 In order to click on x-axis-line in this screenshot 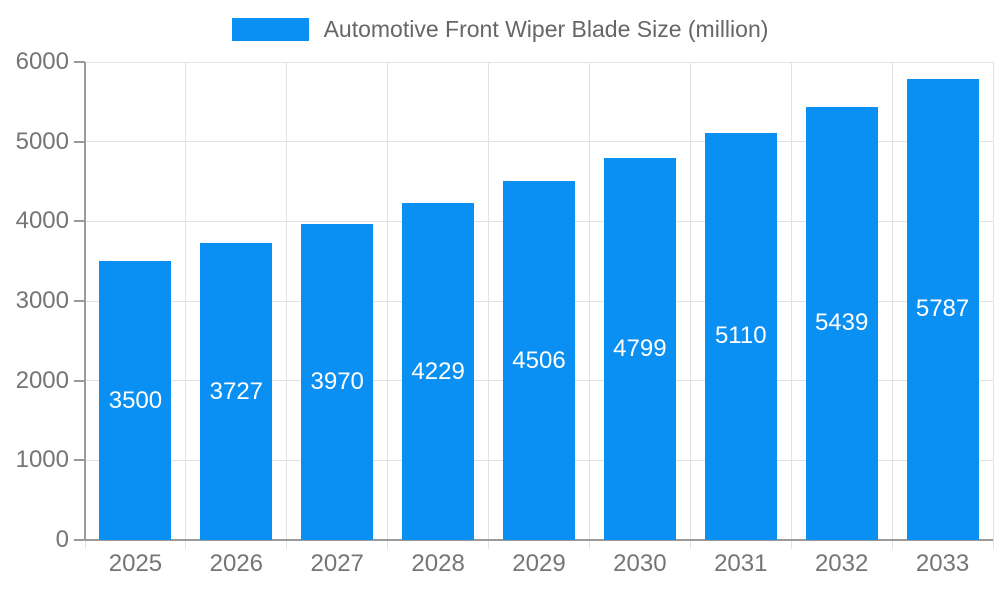, I will do `click(538, 540)`.